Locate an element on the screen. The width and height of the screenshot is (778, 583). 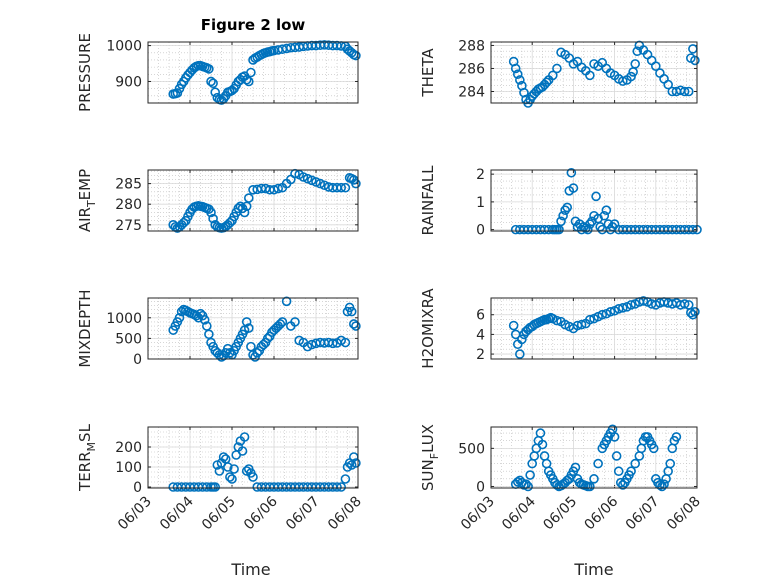
y-tick-label: 4 is located at coordinates (480, 335).